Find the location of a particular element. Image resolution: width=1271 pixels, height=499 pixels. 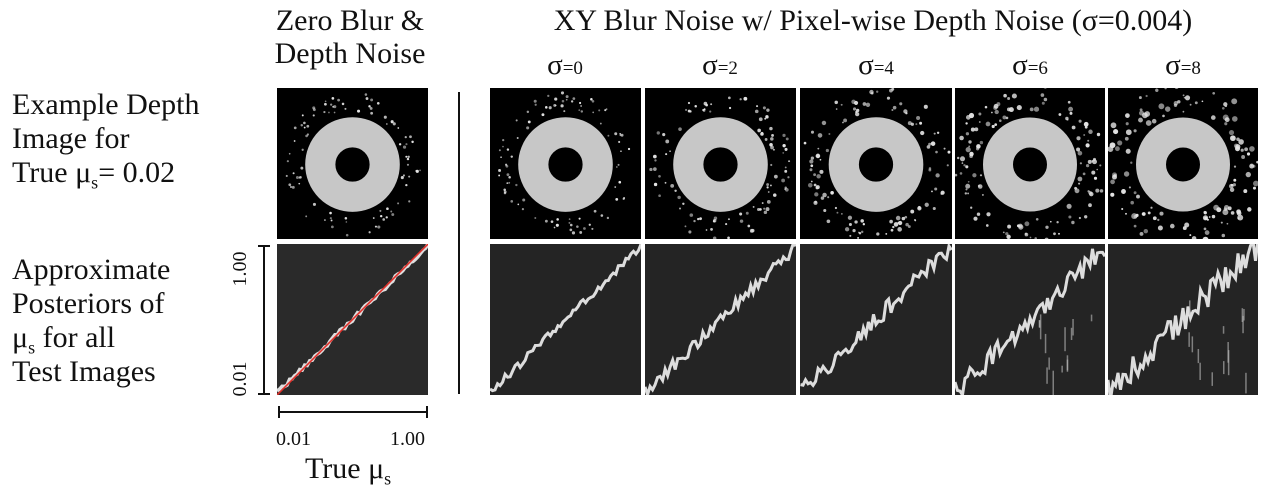

sigma-label-6: σ=6 is located at coordinates (1030, 67).